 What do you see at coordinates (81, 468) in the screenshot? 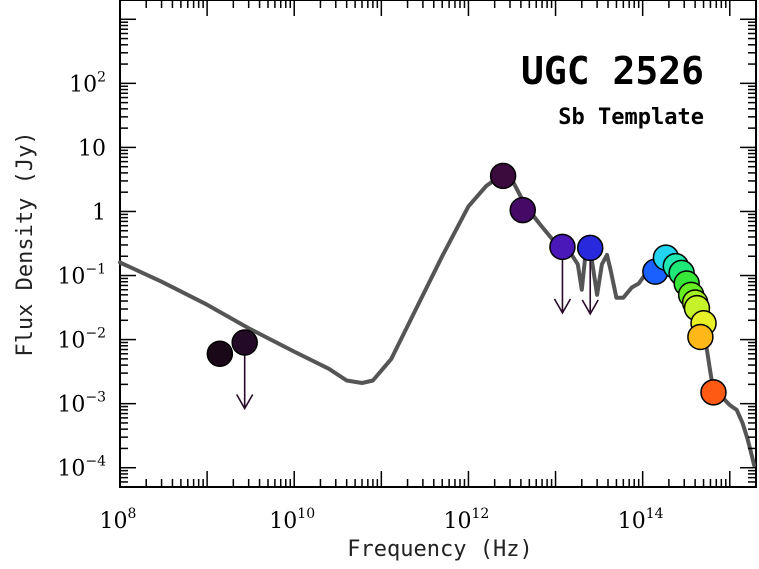
I see `y-tick-label-7: 10⁻⁴` at bounding box center [81, 468].